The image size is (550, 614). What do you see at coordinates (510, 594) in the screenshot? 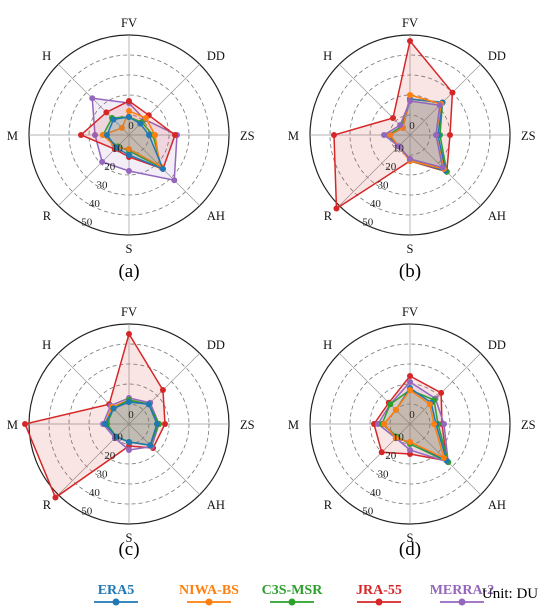
I see `unit-label: Unit: DU` at bounding box center [510, 594].